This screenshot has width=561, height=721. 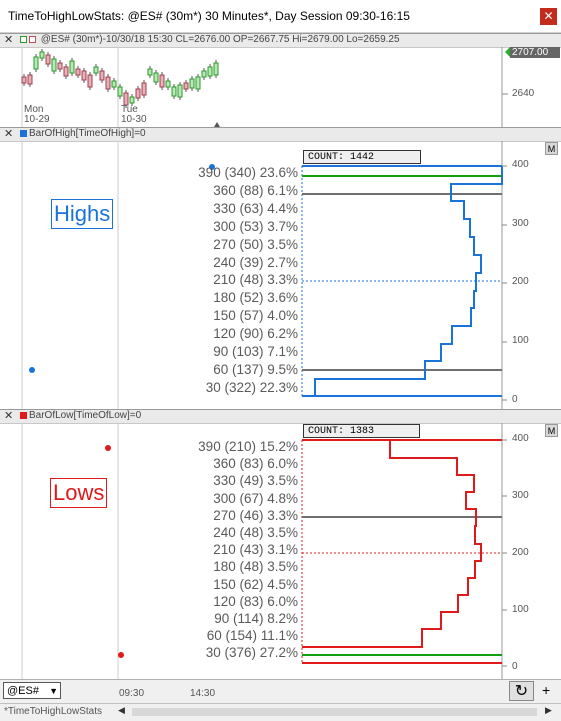 What do you see at coordinates (255, 226) in the screenshot?
I see `stat-row: 300 (53) 3.7%` at bounding box center [255, 226].